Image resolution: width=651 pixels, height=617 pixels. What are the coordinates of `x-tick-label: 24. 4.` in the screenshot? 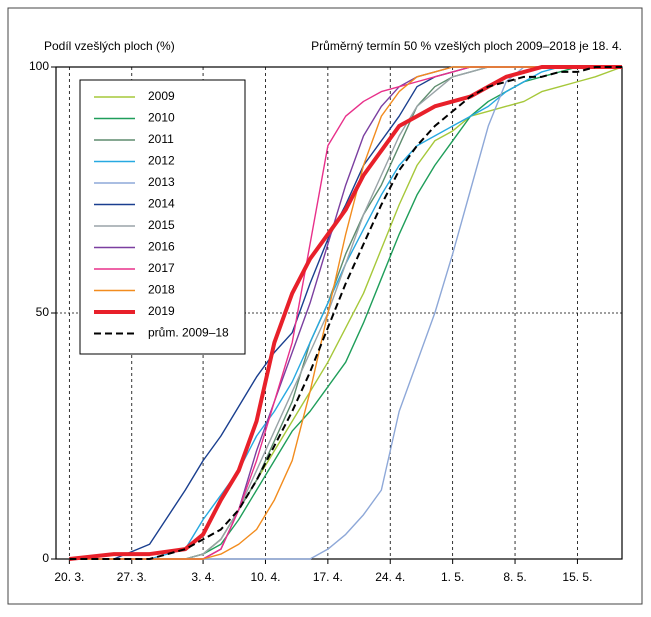 It's located at (390, 577).